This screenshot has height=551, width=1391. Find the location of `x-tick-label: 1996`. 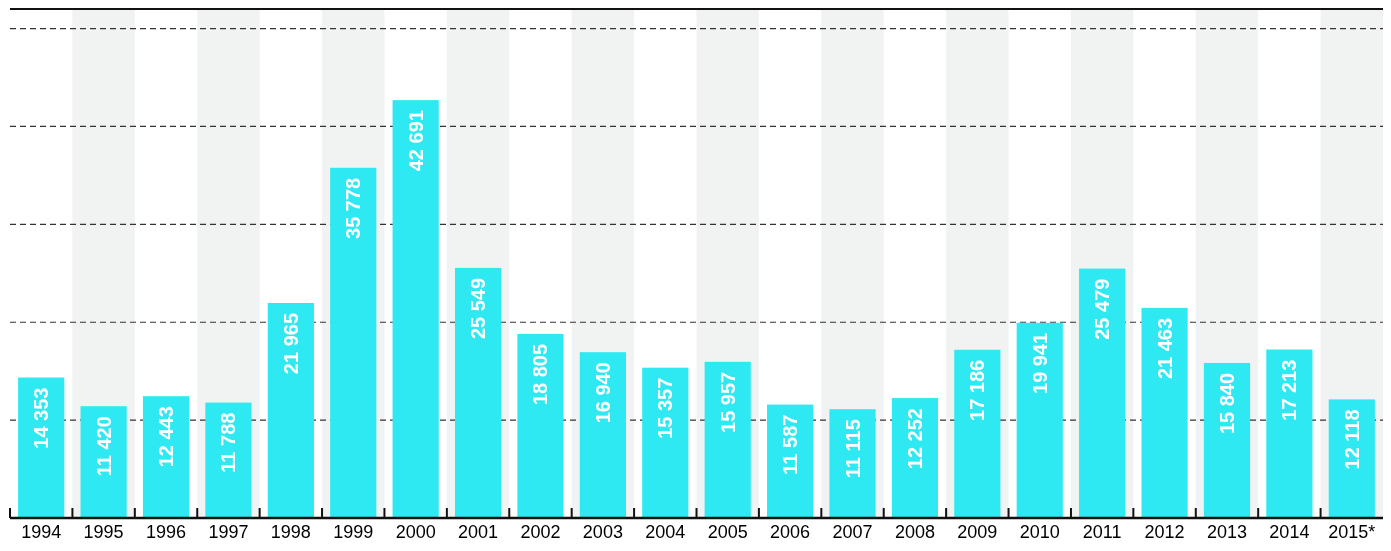

x-tick-label: 1996 is located at coordinates (166, 532).